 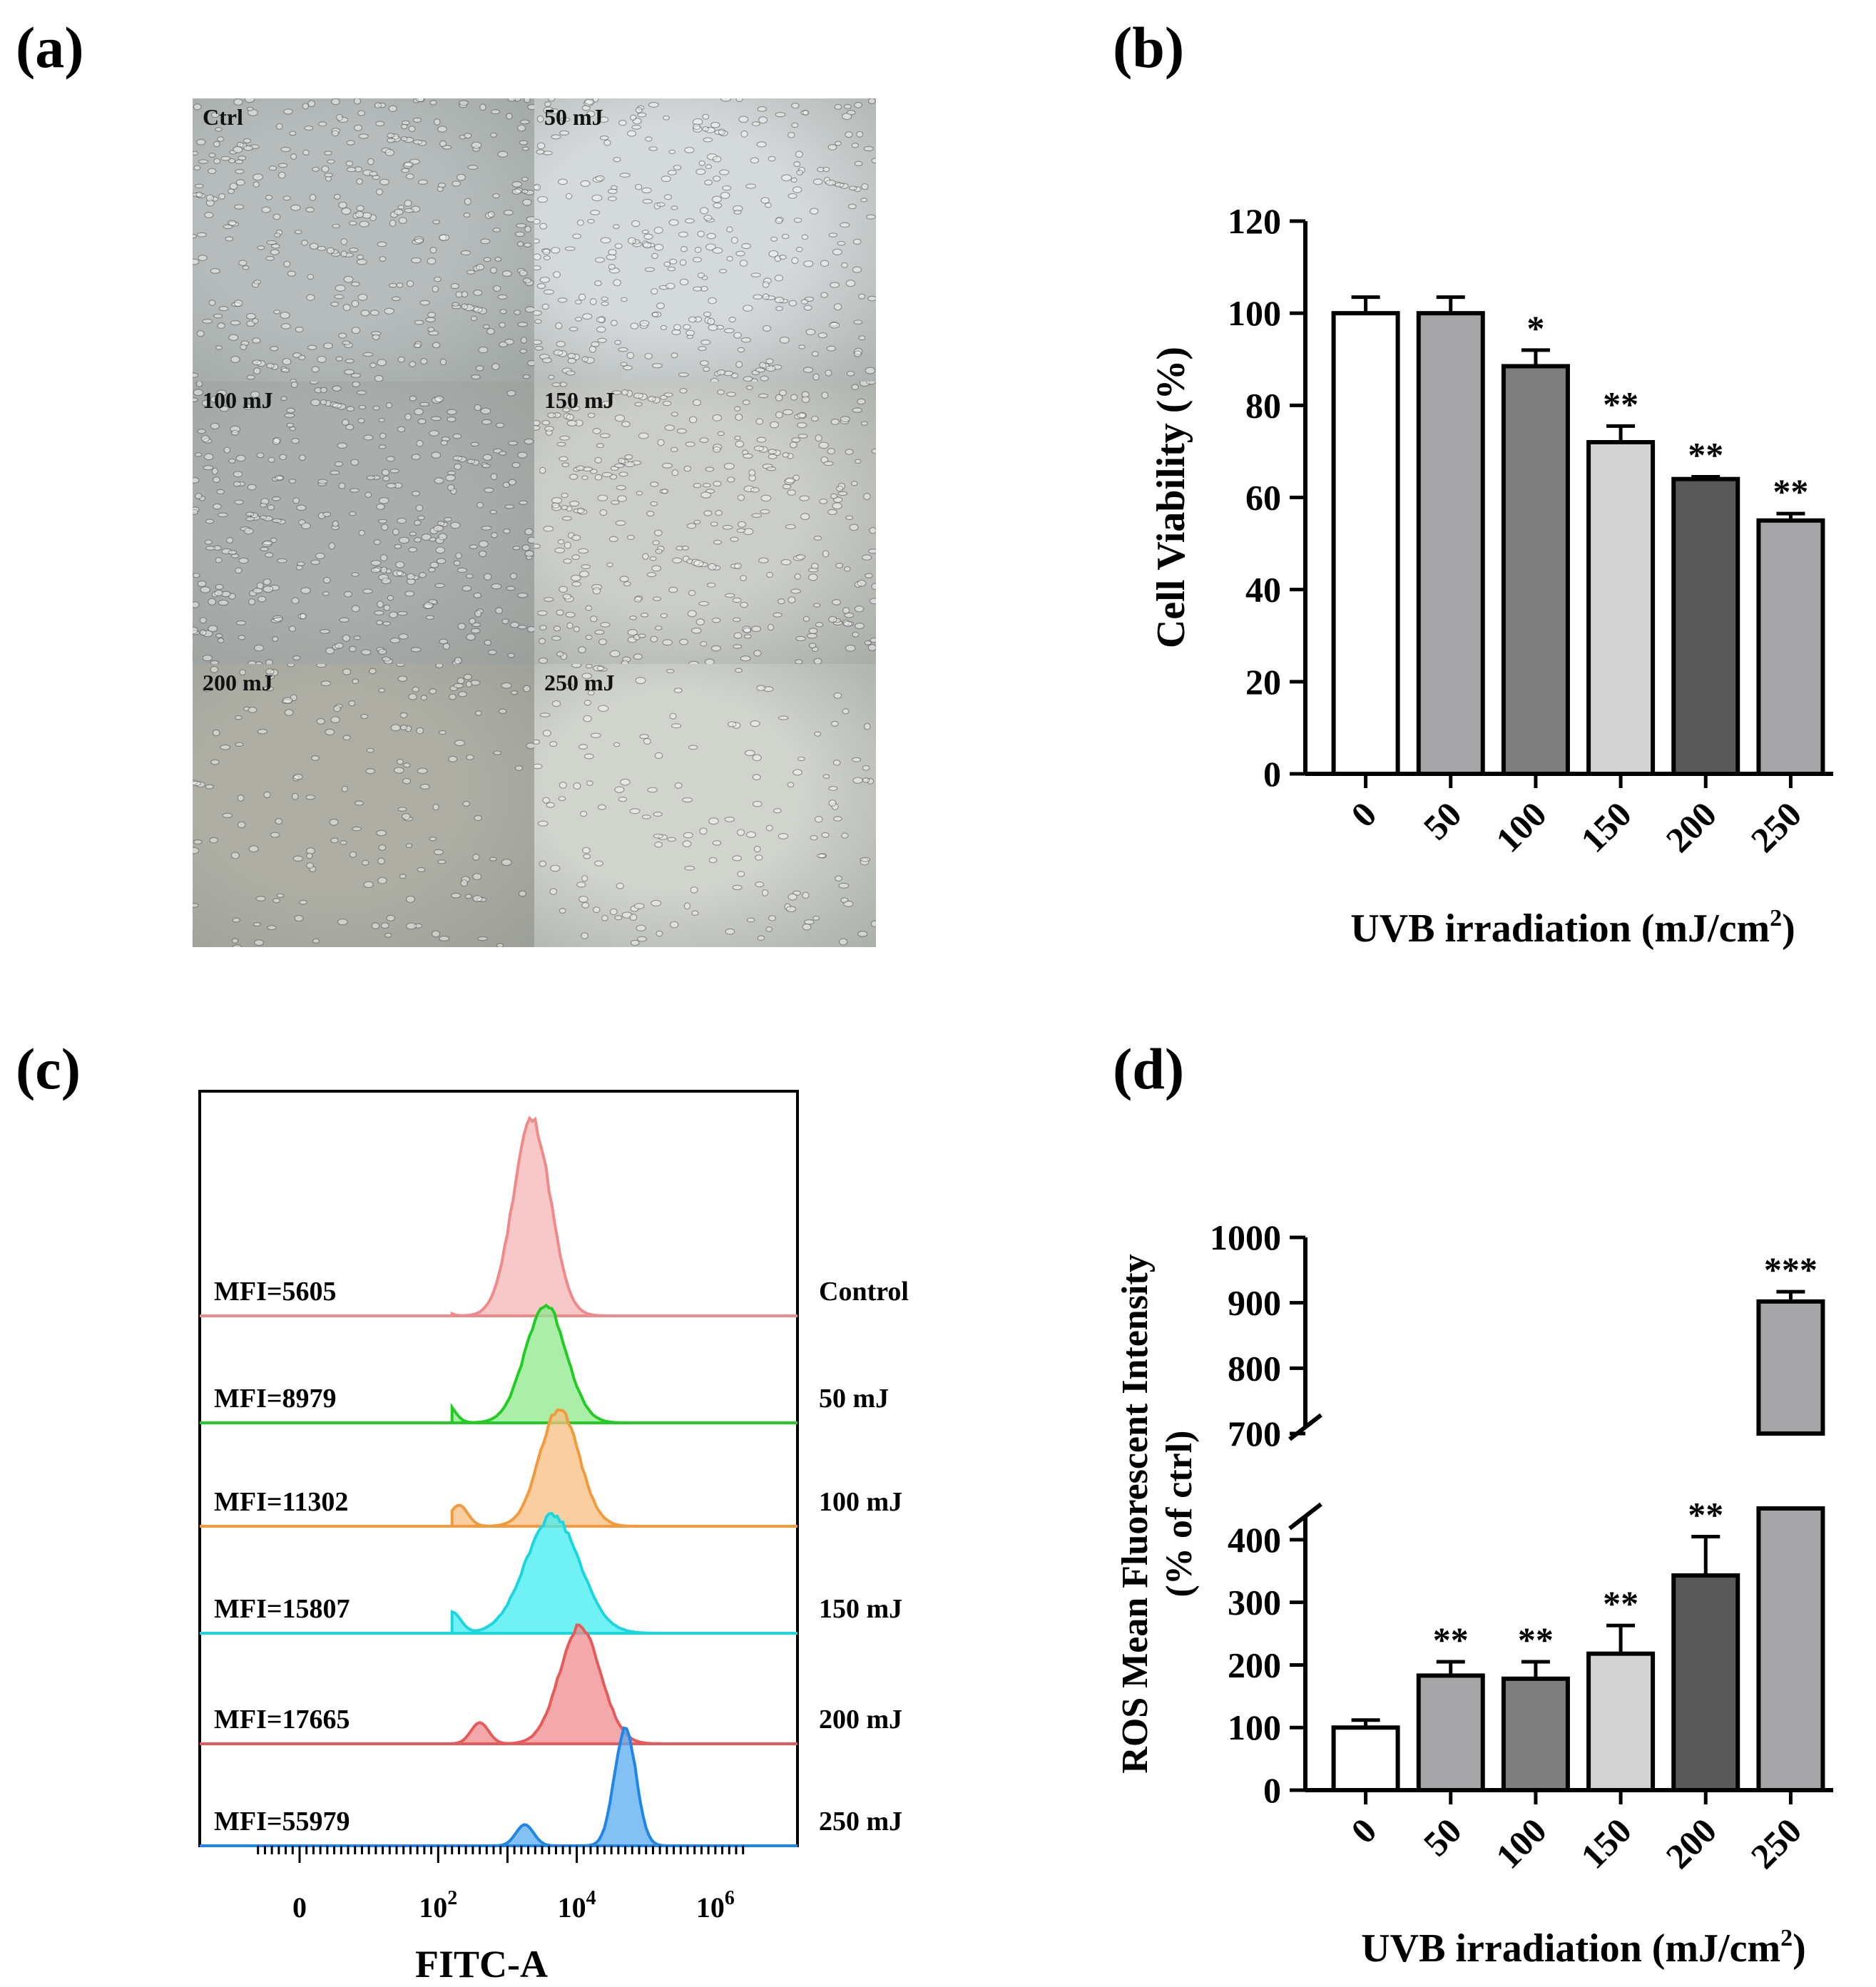 What do you see at coordinates (1254, 1540) in the screenshot?
I see `y-tick-label: 400` at bounding box center [1254, 1540].